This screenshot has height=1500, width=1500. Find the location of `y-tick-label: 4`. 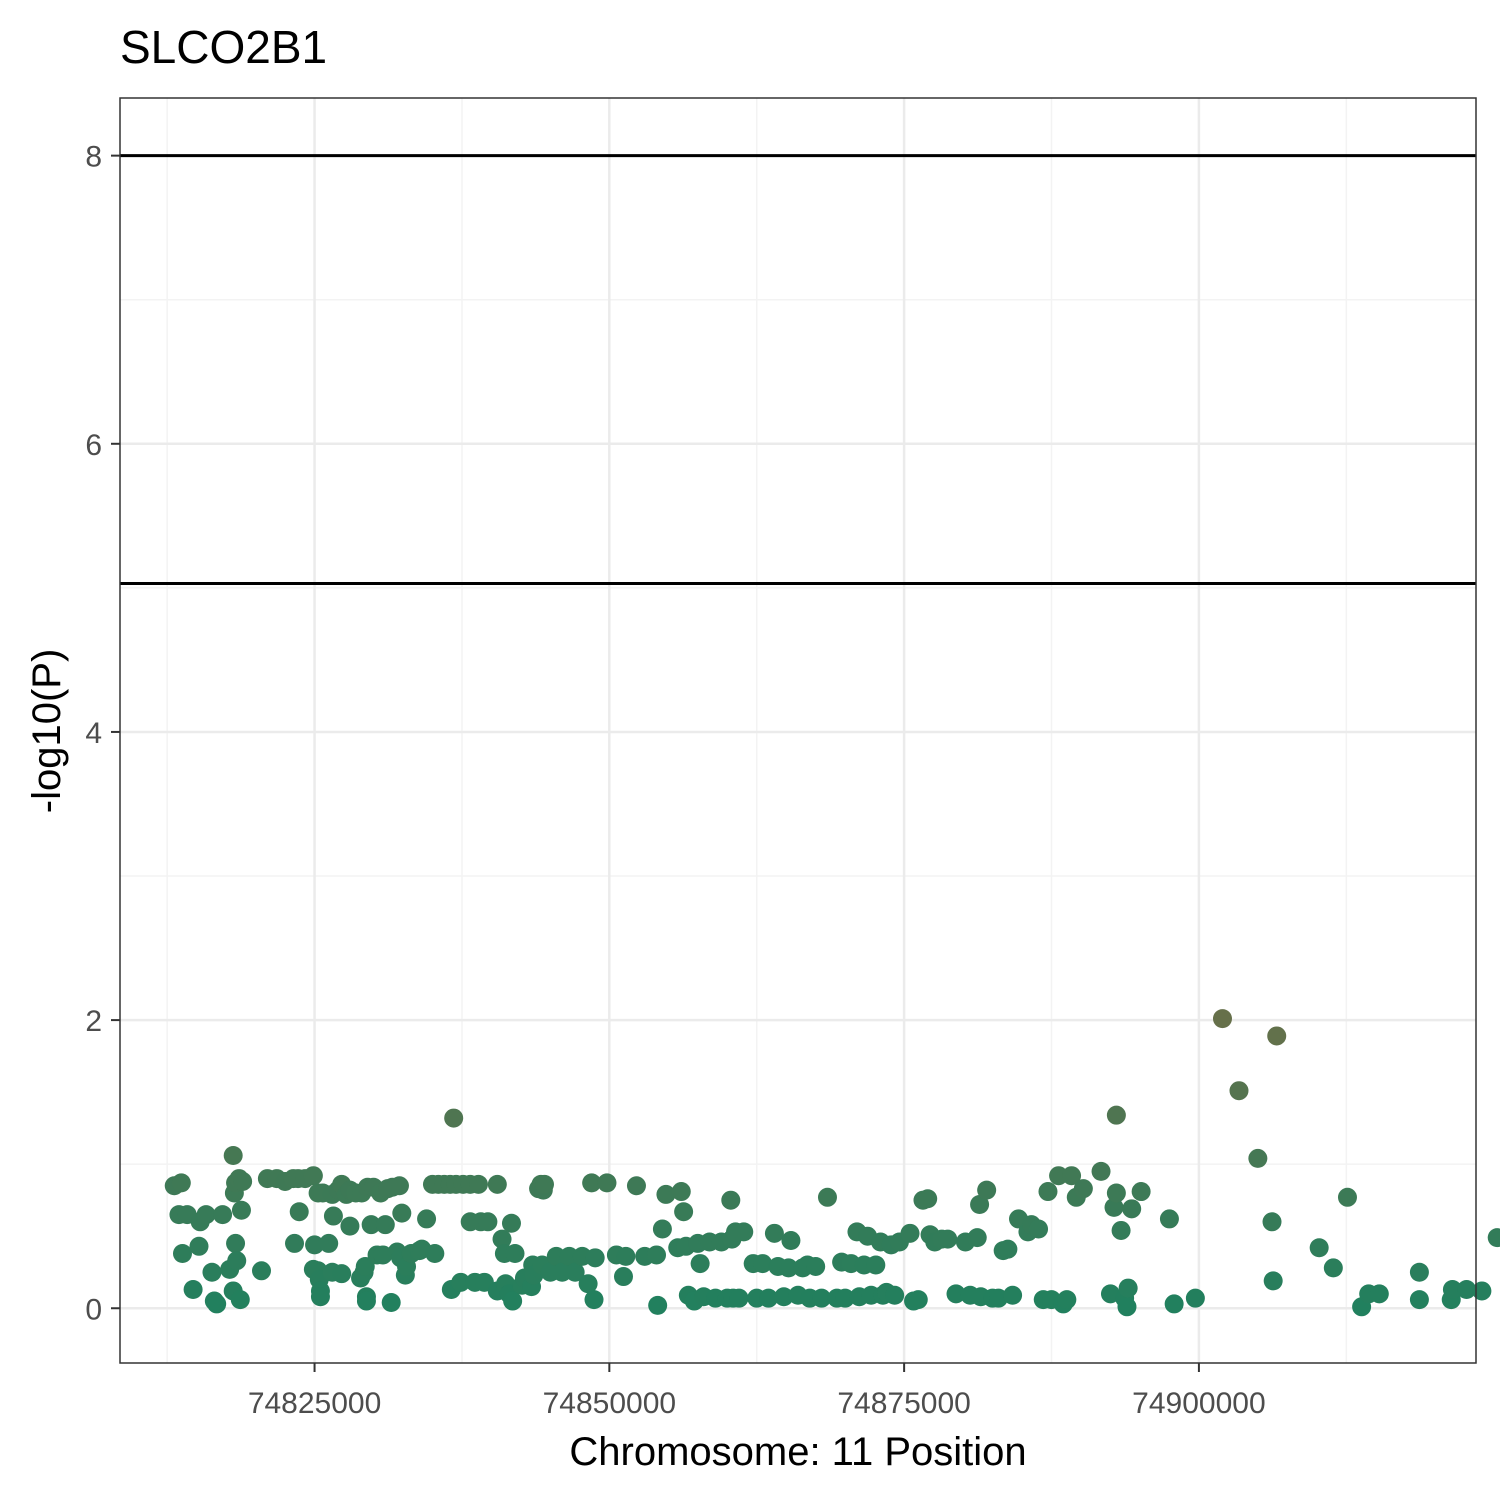

y-tick-label: 4 is located at coordinates (93, 733).